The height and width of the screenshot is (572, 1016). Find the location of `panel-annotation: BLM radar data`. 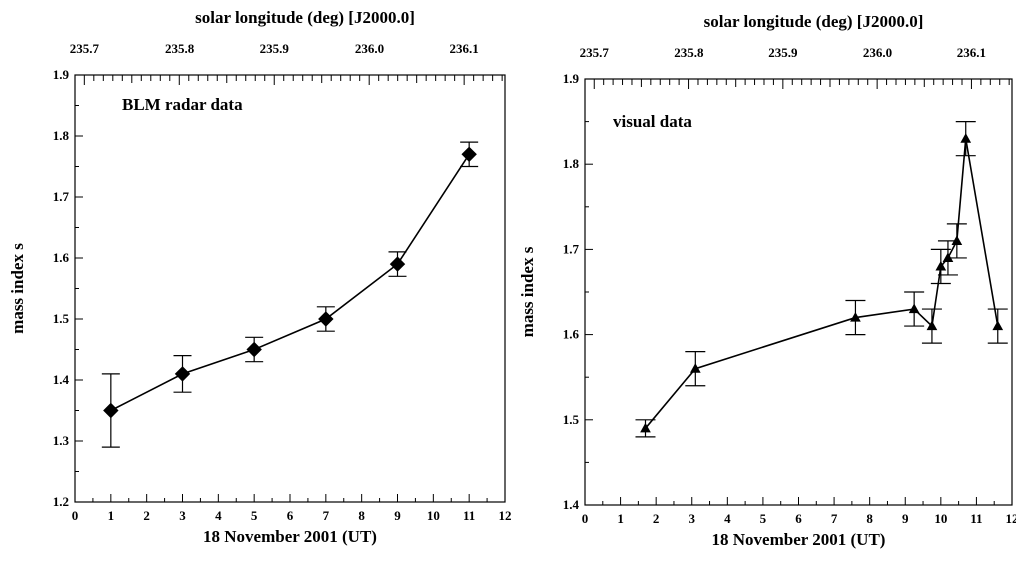

panel-annotation: BLM radar data is located at coordinates (182, 104).